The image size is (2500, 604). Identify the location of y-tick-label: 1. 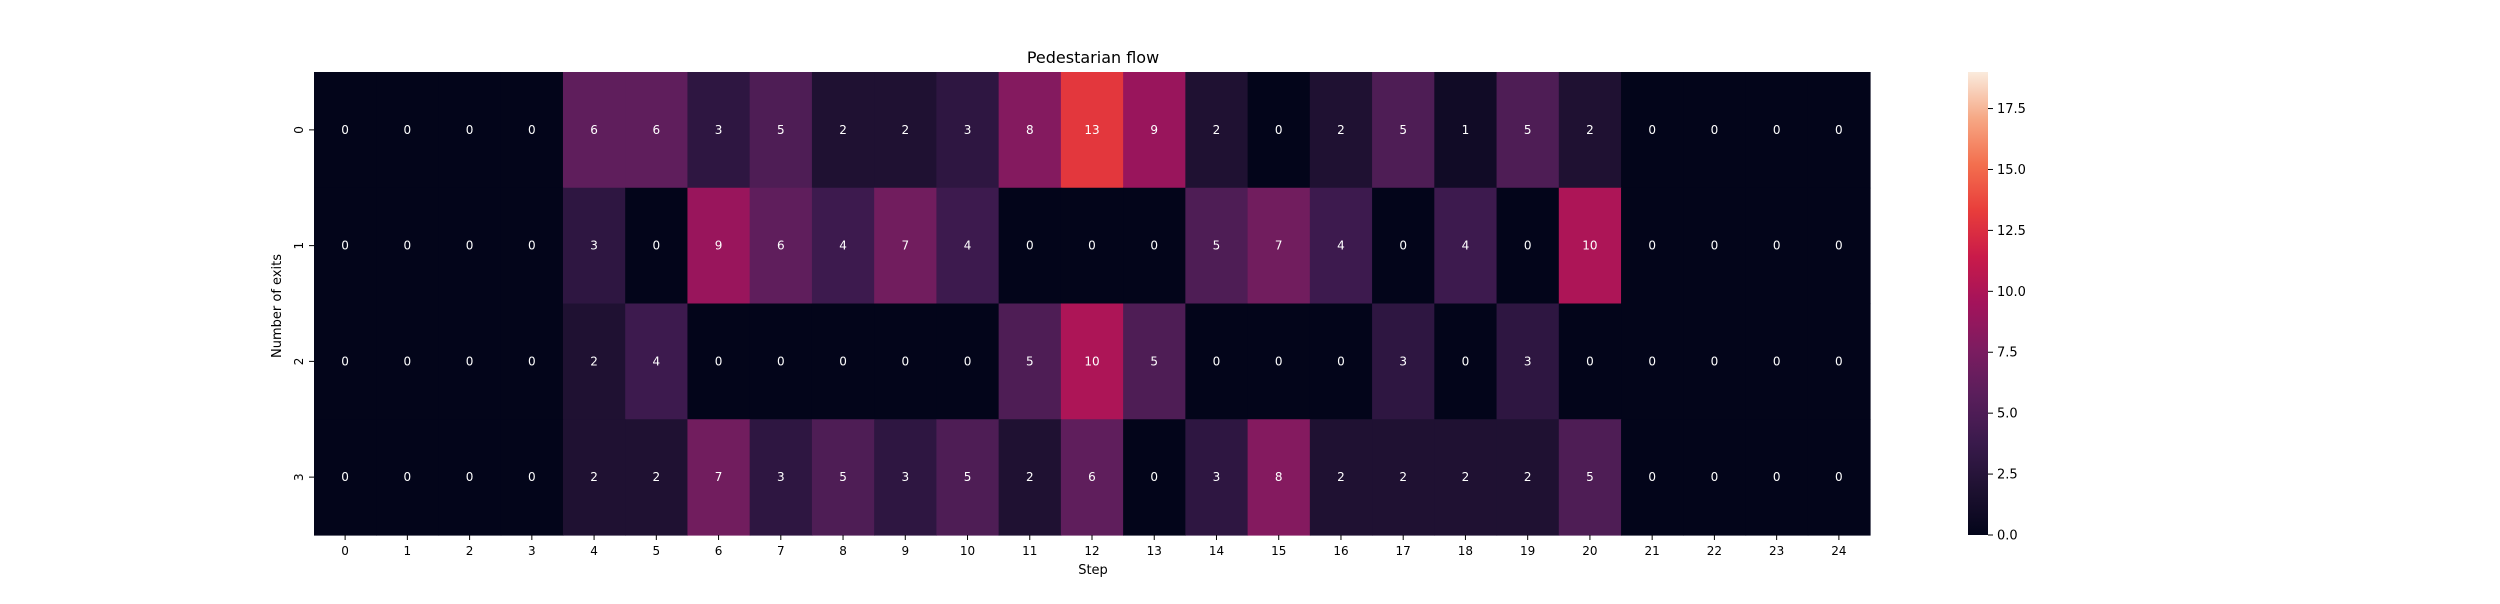
(299, 246).